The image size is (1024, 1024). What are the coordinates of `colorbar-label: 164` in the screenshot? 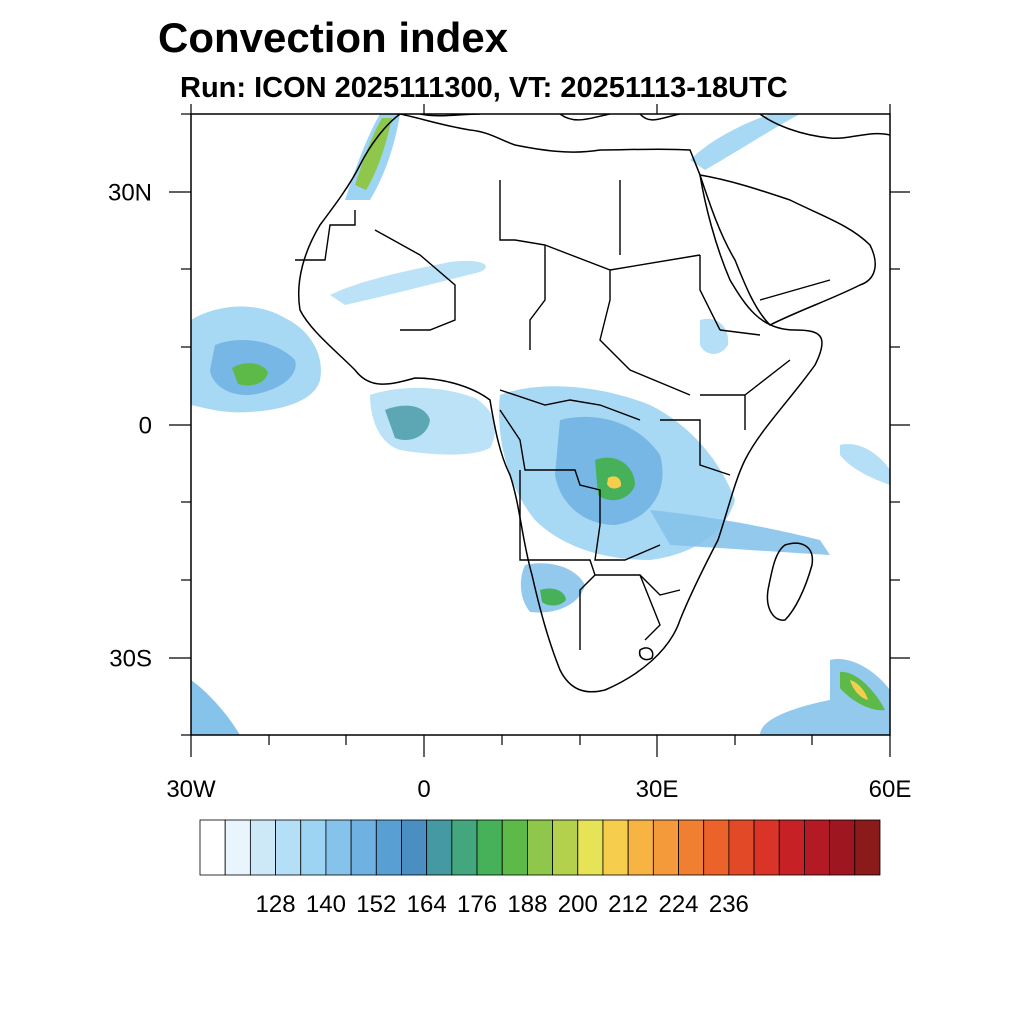 It's located at (427, 904).